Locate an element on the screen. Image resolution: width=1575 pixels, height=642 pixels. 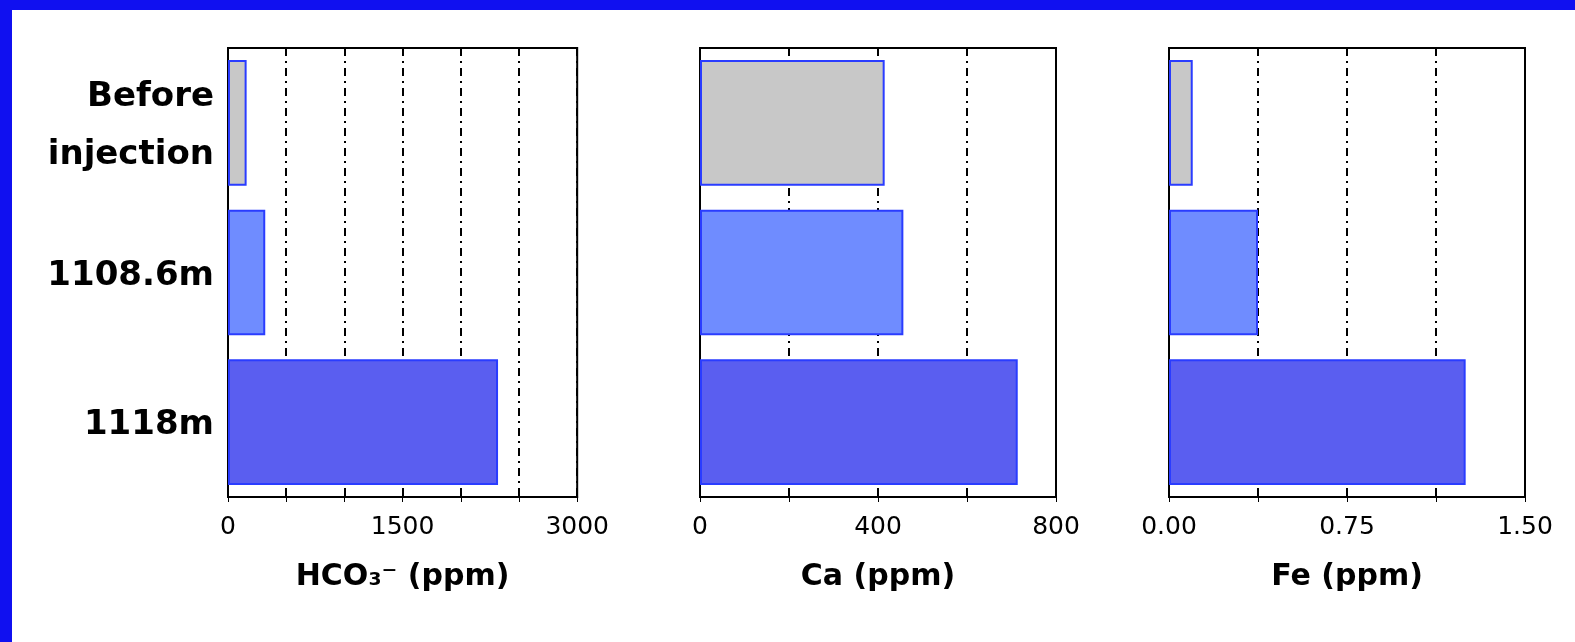
x-axis-title: Fe (ppm) is located at coordinates (1347, 574).